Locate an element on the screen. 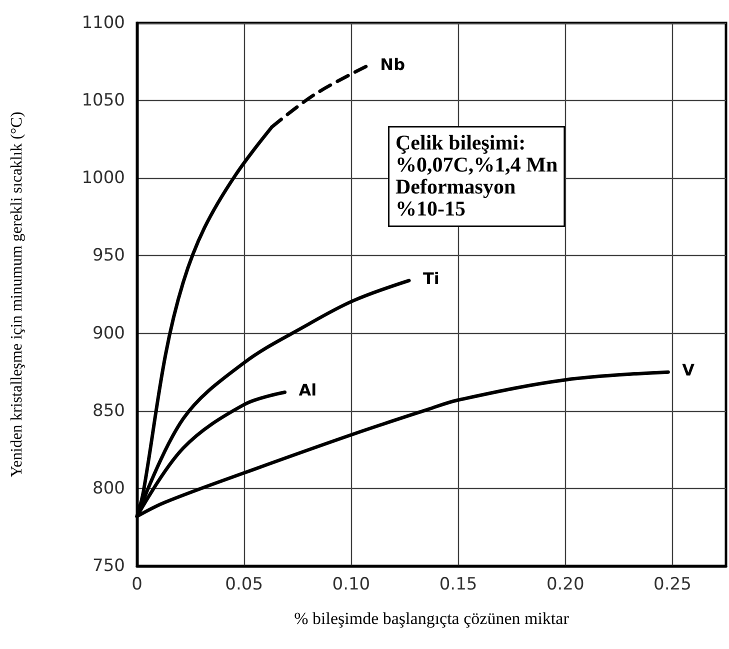  y-tick-label: 900 is located at coordinates (108, 333).